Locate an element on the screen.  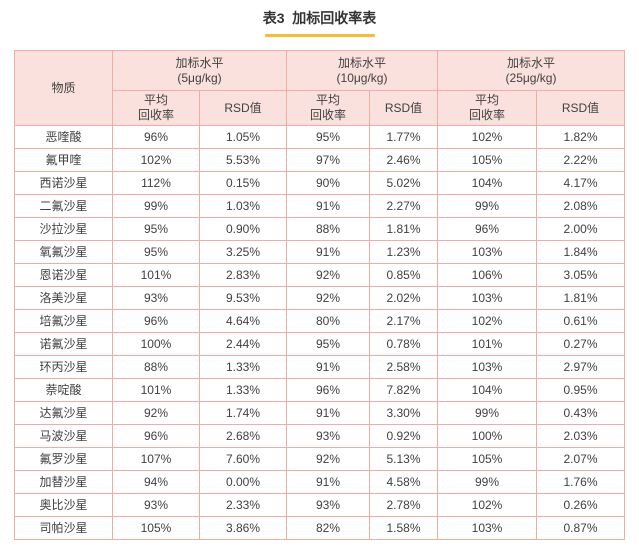
value-cell: 3.30% is located at coordinates (403, 413).